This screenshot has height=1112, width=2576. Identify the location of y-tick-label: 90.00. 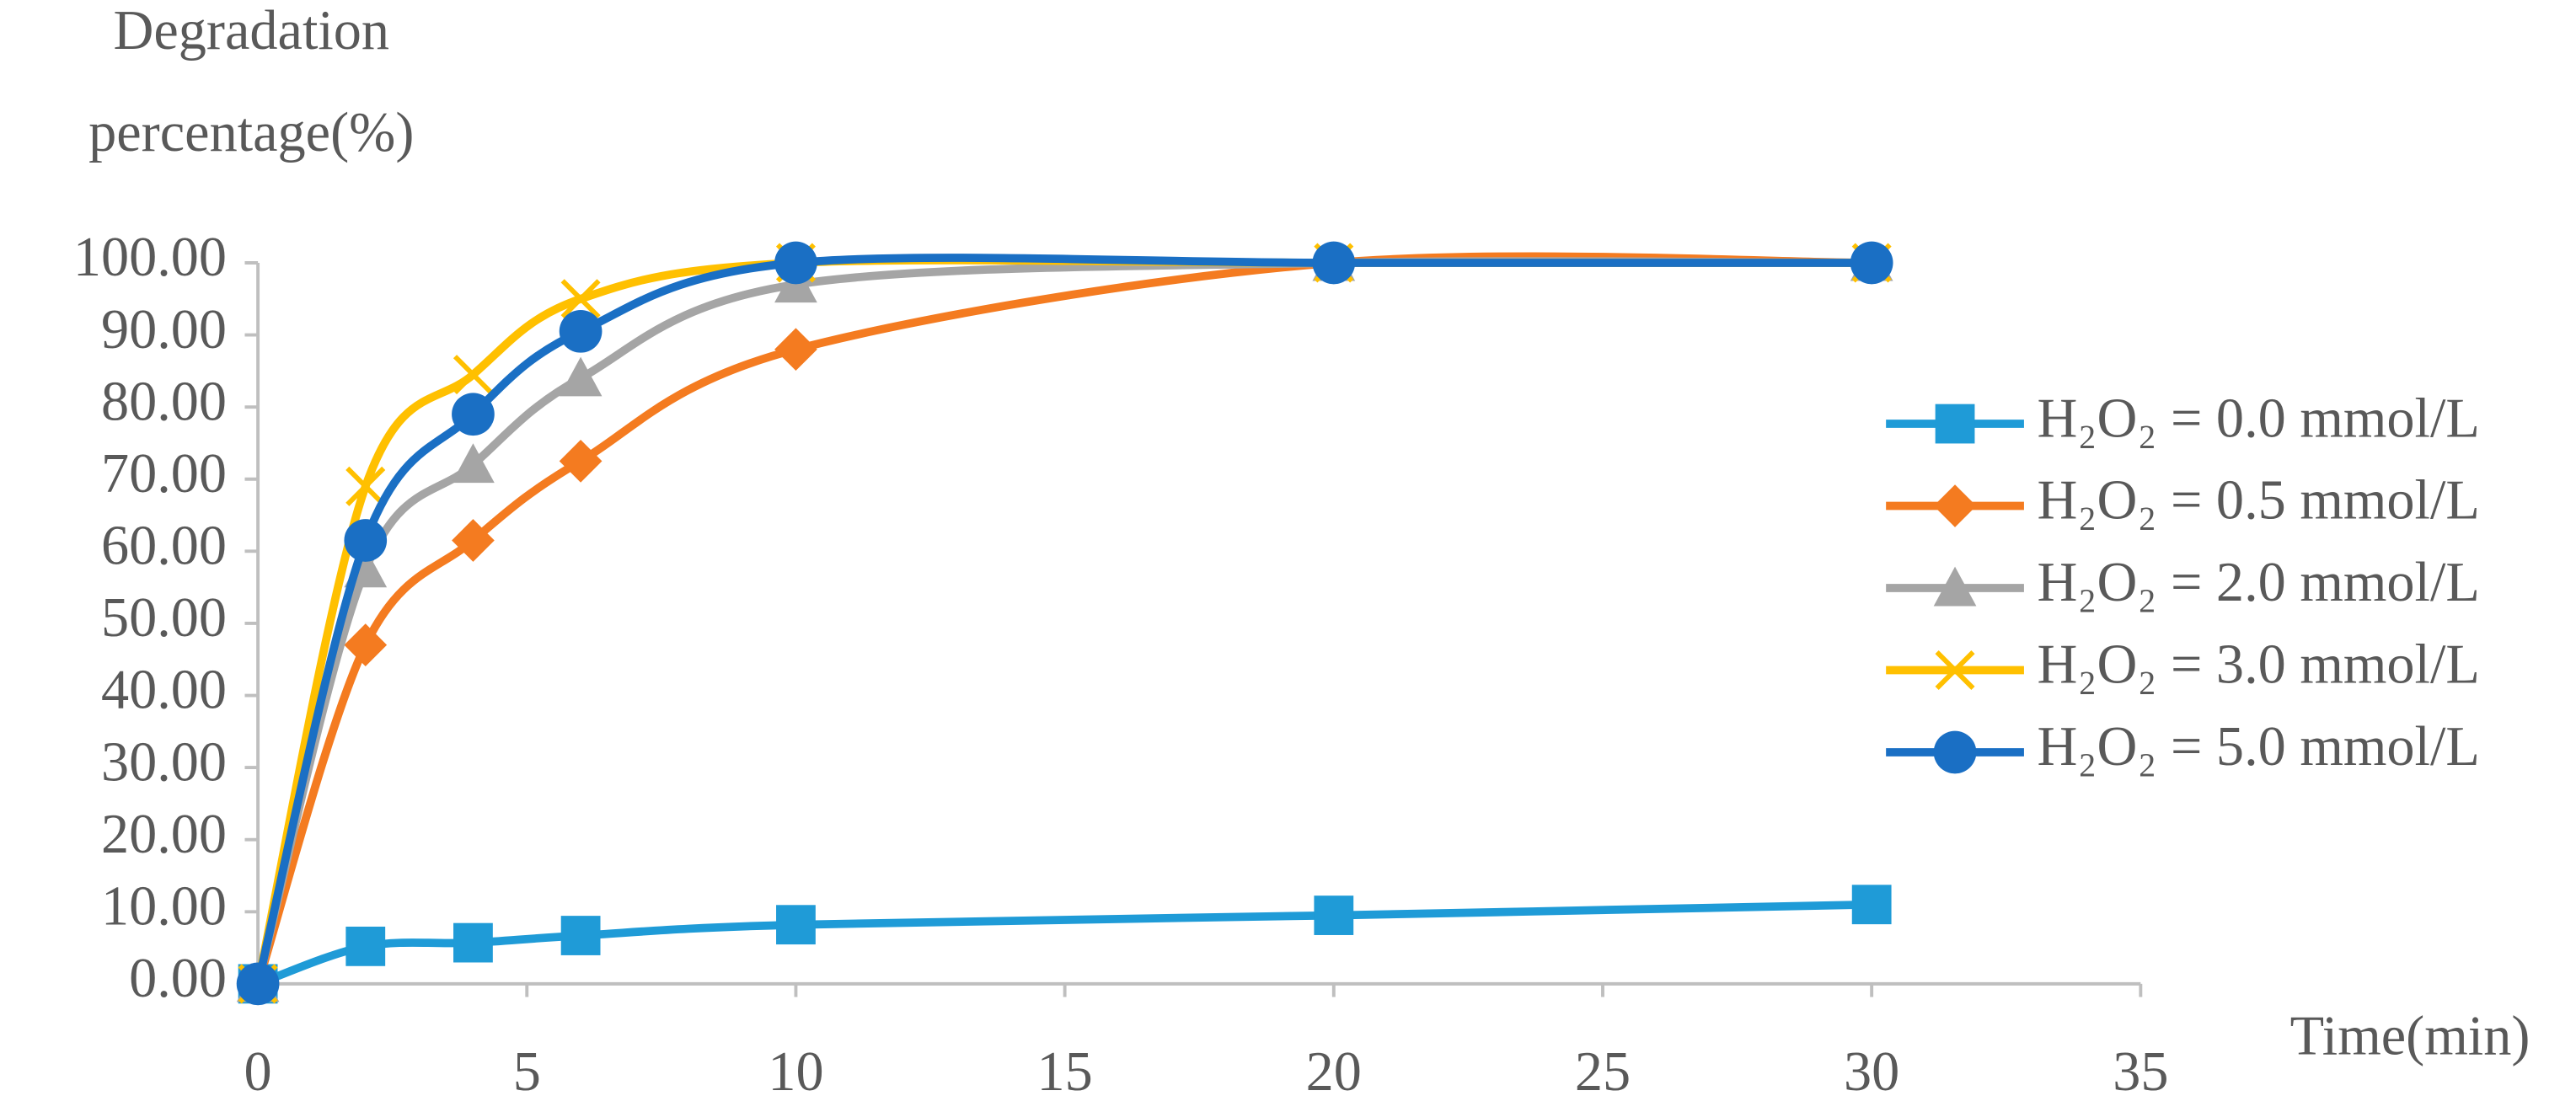
(164, 330).